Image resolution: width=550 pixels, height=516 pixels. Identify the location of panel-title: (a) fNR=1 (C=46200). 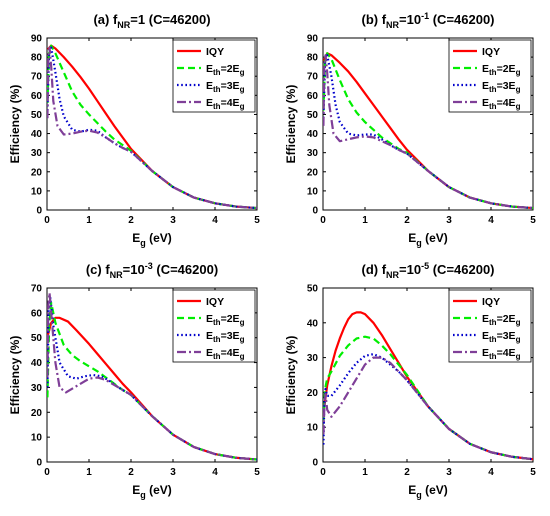
(151, 21).